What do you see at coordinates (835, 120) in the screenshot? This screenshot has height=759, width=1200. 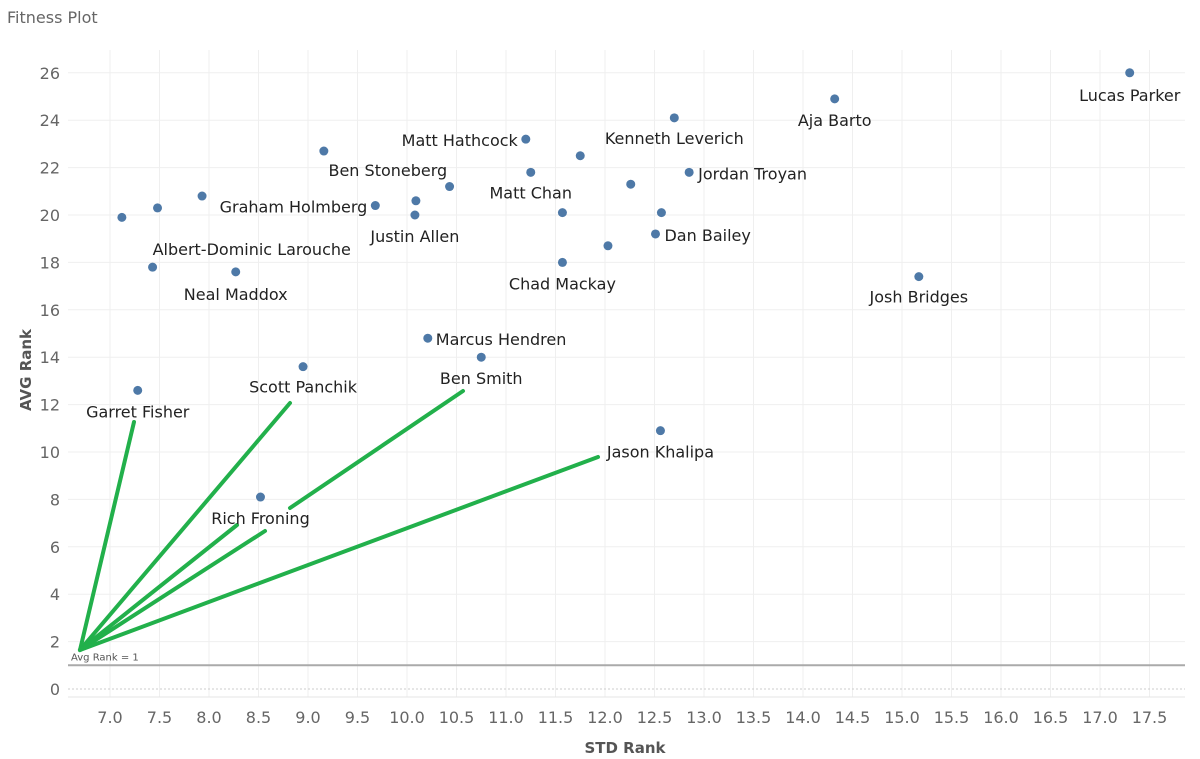 I see `point-label: Aja Barto` at bounding box center [835, 120].